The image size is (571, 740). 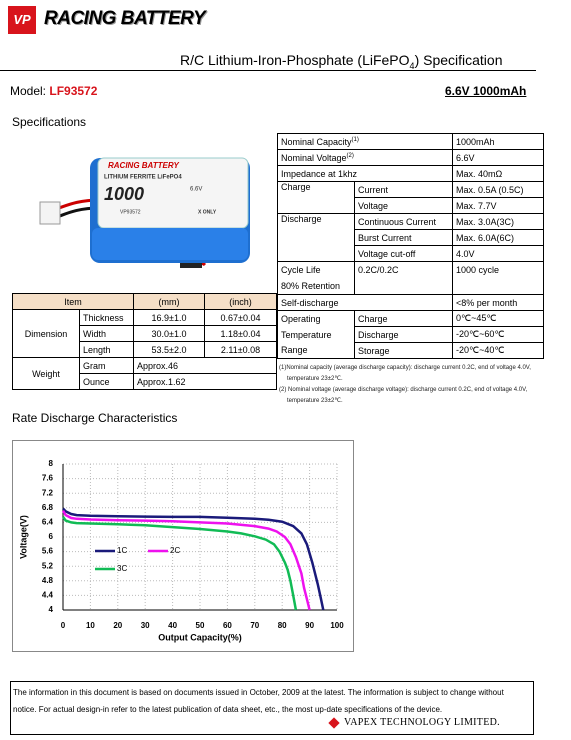 I want to click on cell: Length, so click(x=106, y=349).